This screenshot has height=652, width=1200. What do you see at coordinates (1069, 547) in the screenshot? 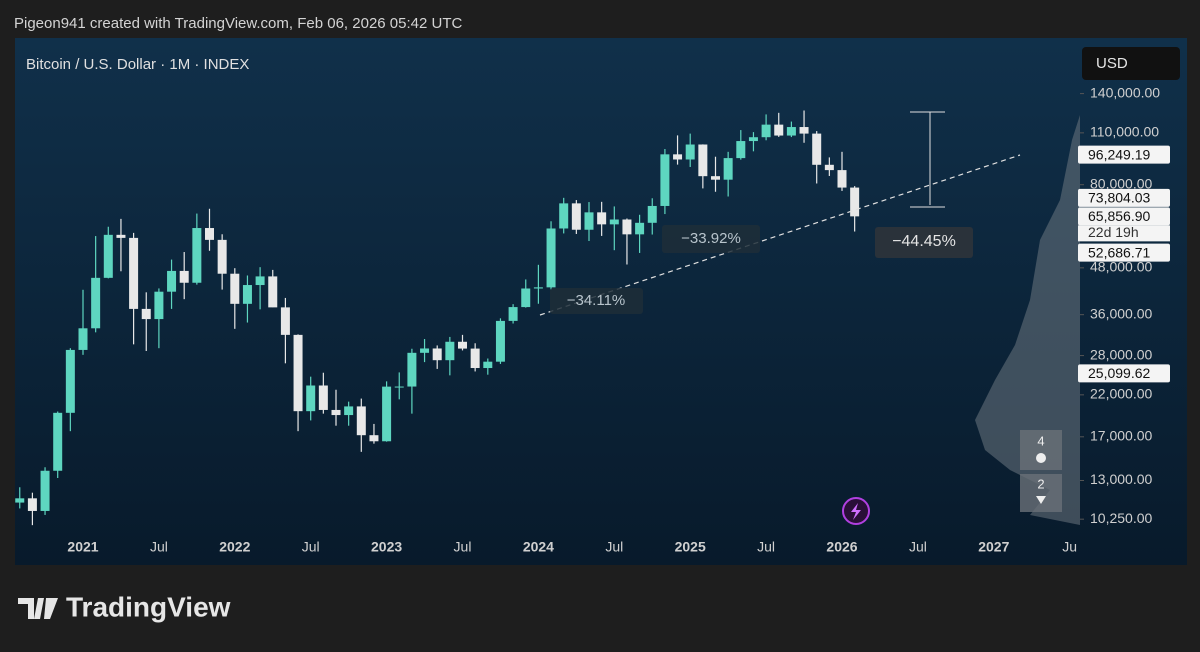
I see `x-tick-label: Ju` at bounding box center [1069, 547].